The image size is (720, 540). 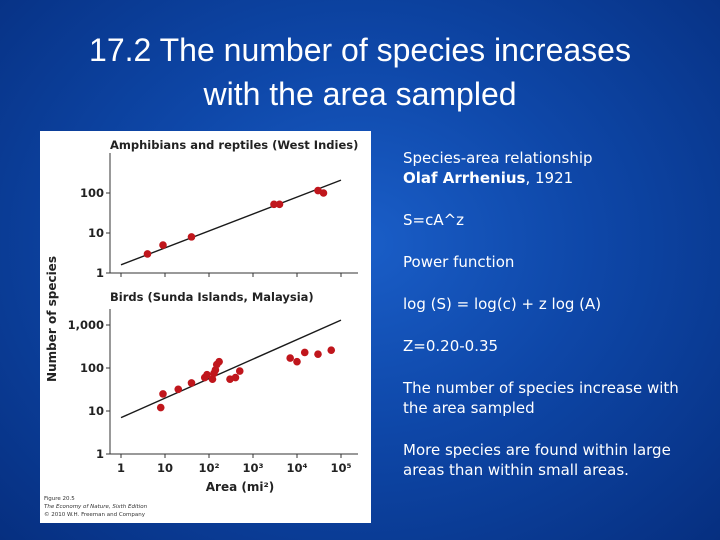 I want to click on notes-function-type: Power function, so click(x=459, y=262).